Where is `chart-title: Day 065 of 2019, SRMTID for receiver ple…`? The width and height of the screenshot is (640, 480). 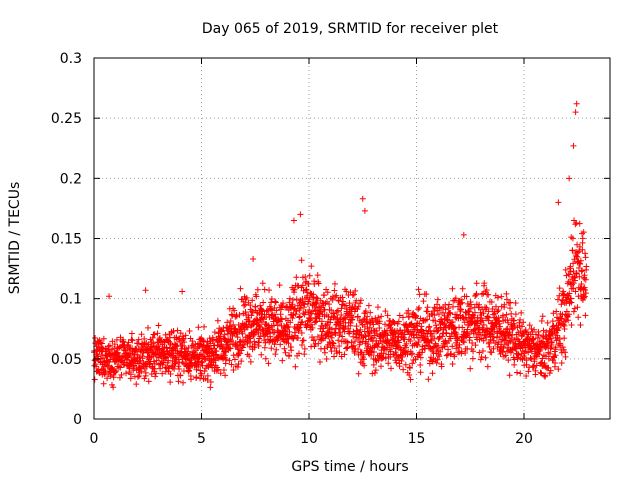 chart-title: Day 065 of 2019, SRMTID for receiver ple… is located at coordinates (350, 29).